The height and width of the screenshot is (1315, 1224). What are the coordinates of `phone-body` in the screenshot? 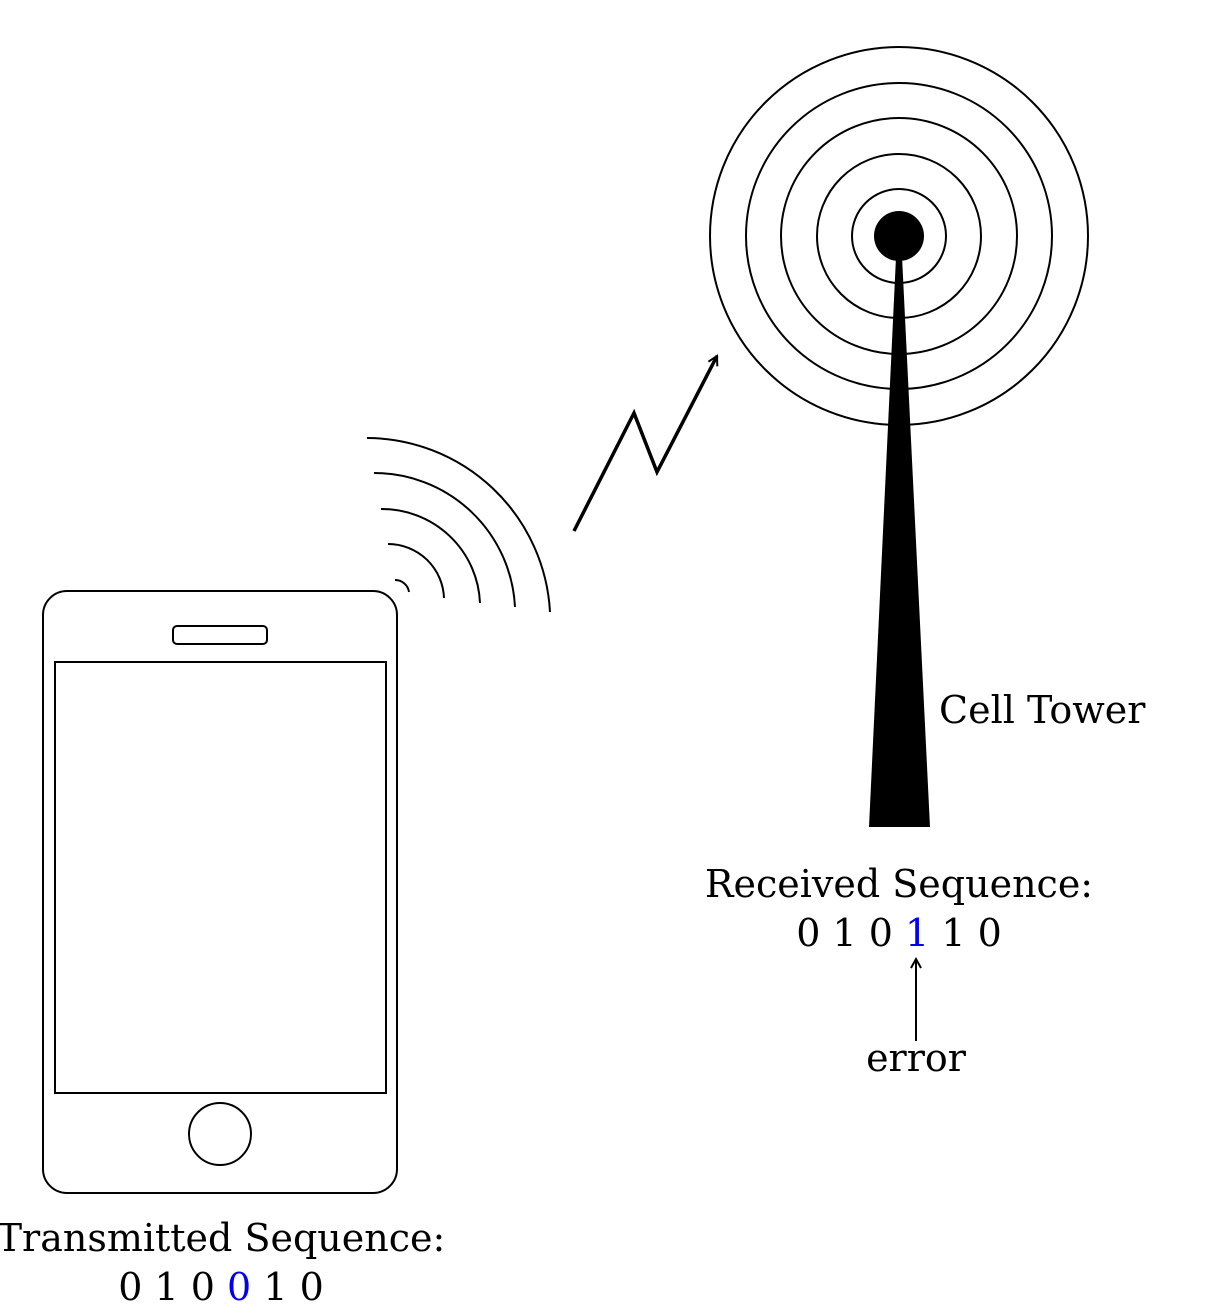 It's located at (220, 892).